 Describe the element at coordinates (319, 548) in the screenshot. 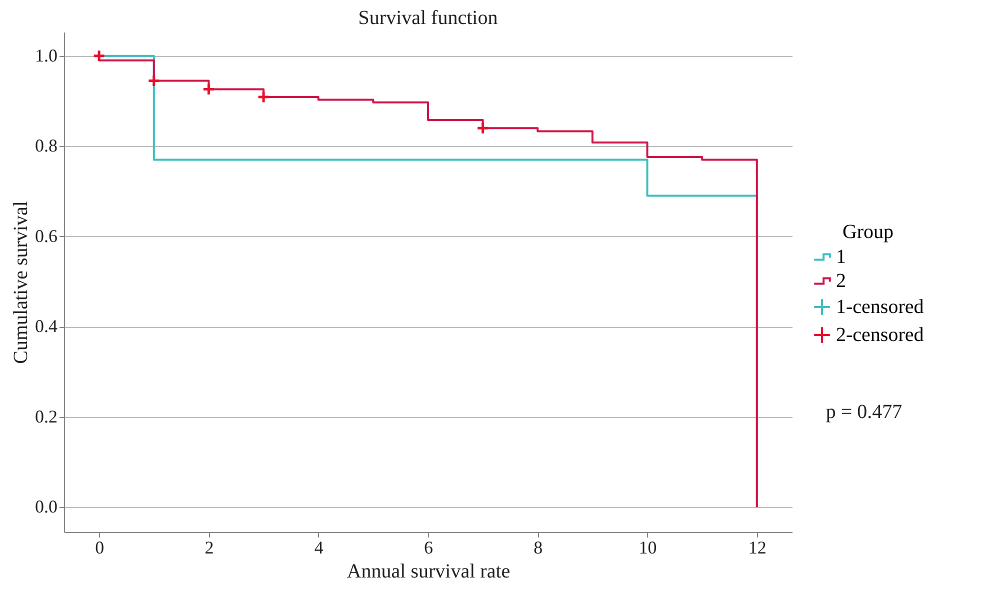

I see `x-tick-label: 4` at that location.